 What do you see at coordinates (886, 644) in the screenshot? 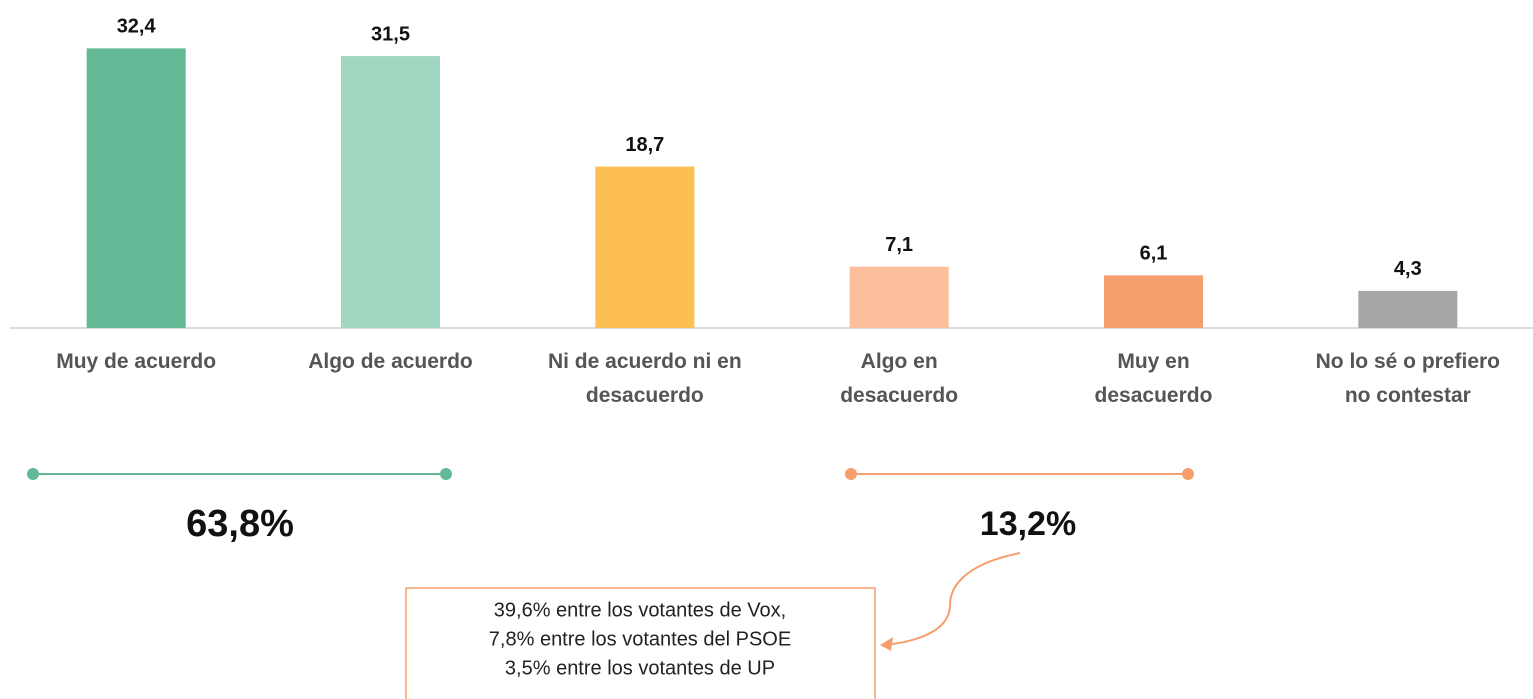
I see `arrow-head` at bounding box center [886, 644].